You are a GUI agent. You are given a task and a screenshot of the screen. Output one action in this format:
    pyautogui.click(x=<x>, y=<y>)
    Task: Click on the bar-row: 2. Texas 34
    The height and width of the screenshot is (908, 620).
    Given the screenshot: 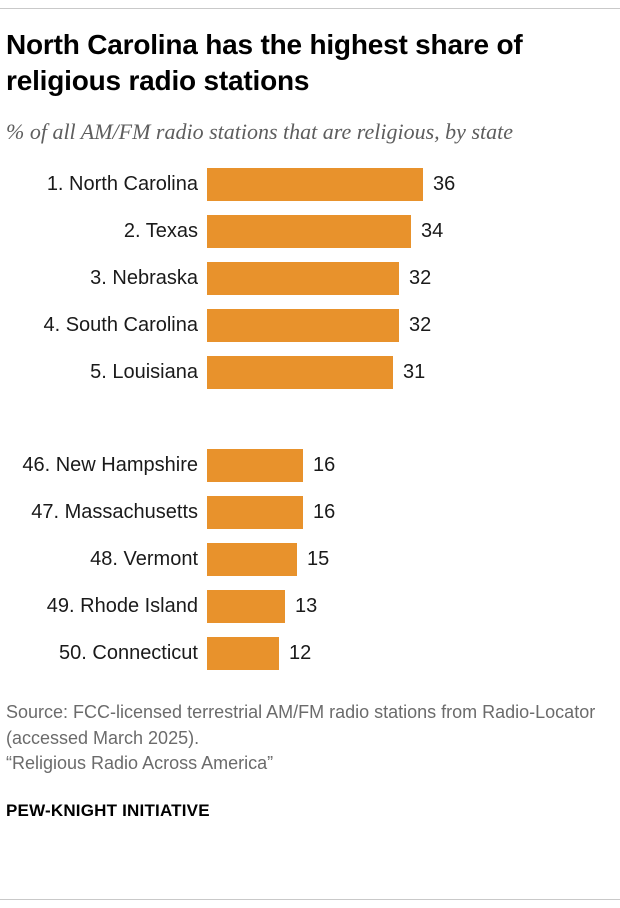 What is the action you would take?
    pyautogui.click(x=310, y=232)
    